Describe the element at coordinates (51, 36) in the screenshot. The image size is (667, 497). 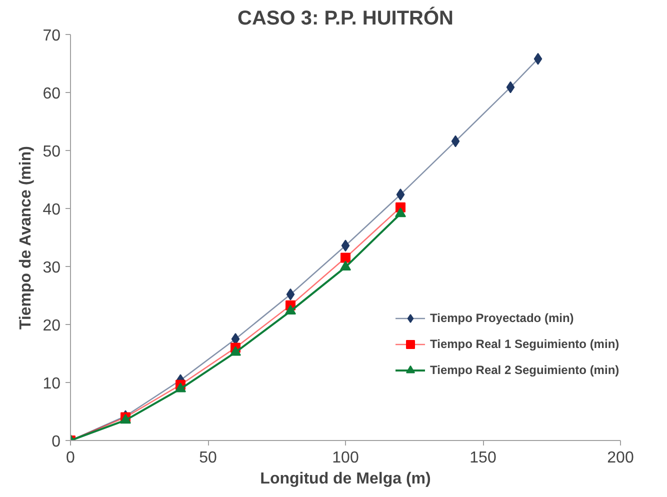
I see `y-tick-label: 70` at that location.